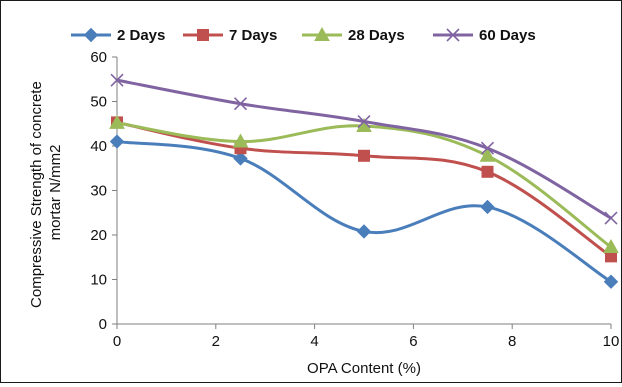 Image resolution: width=622 pixels, height=387 pixels. What do you see at coordinates (376, 35) in the screenshot?
I see `legend-label: 28 Days` at bounding box center [376, 35].